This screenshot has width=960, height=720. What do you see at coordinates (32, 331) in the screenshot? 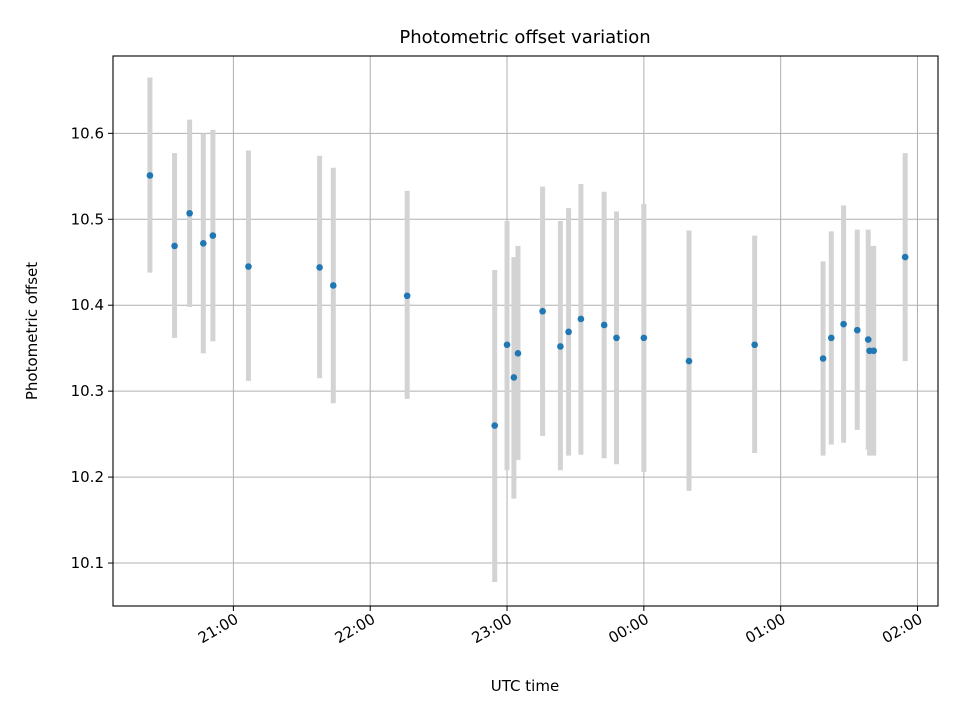
I see `y-axis-title: Photometric offset` at bounding box center [32, 331].